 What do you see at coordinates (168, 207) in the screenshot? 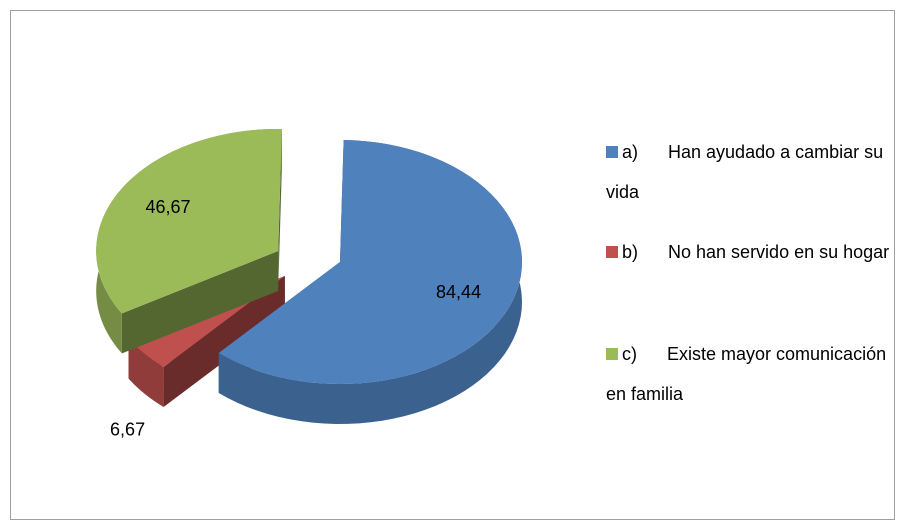
I see `data-label: 46,67` at bounding box center [168, 207].